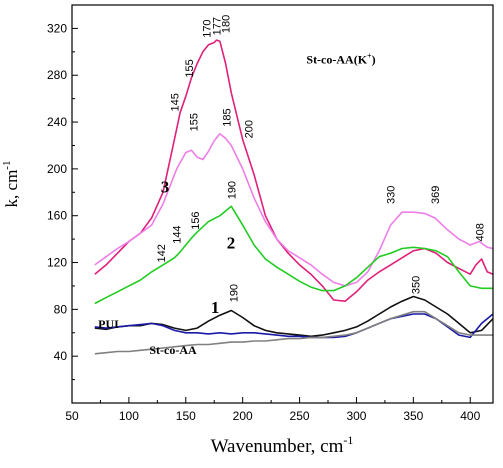  What do you see at coordinates (57, 75) in the screenshot?
I see `y-tick-label: 280` at bounding box center [57, 75].